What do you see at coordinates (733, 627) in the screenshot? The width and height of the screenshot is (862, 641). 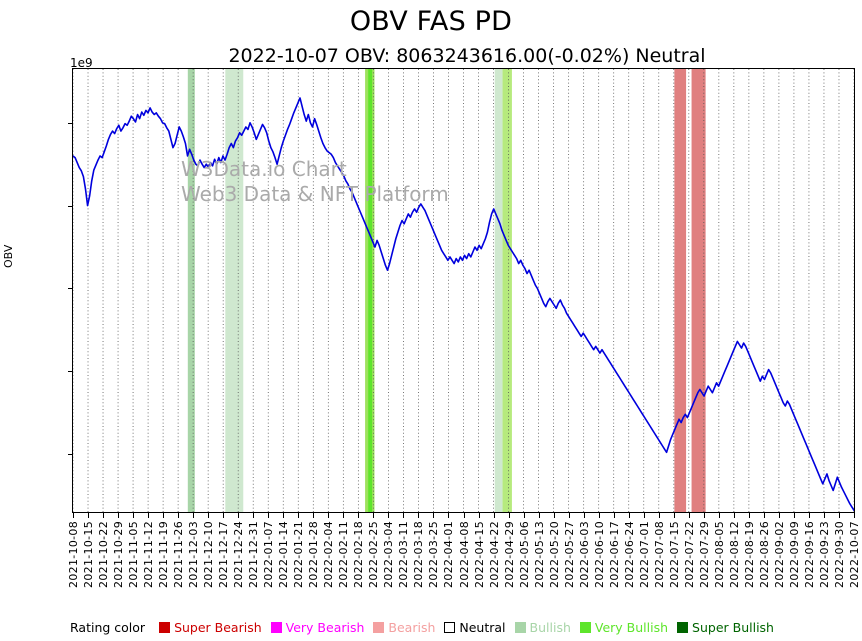 I see `legend-item-label: Super Bullish` at bounding box center [733, 627].